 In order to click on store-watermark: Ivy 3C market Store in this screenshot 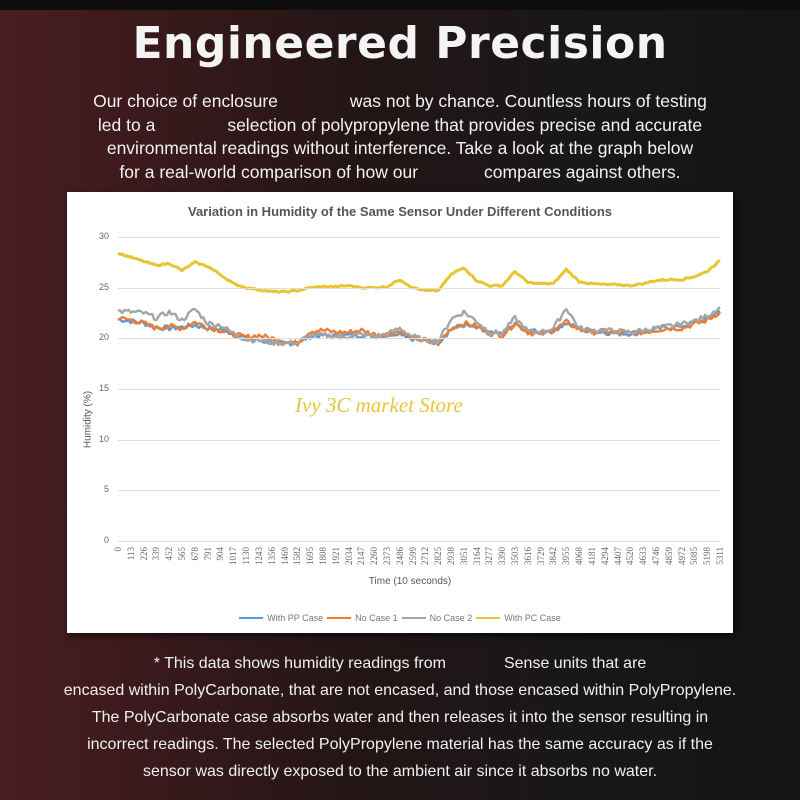, I will do `click(379, 405)`.